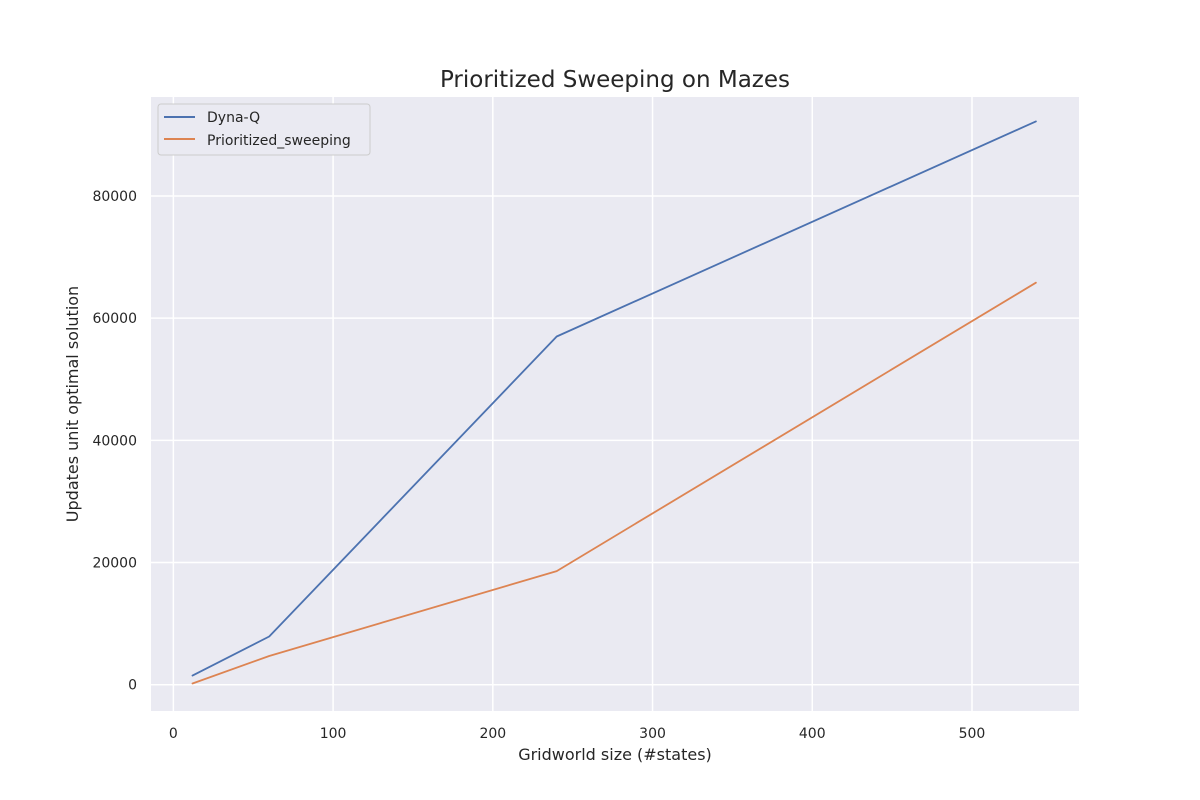  I want to click on y-tick-label-1: 20000, so click(114, 564).